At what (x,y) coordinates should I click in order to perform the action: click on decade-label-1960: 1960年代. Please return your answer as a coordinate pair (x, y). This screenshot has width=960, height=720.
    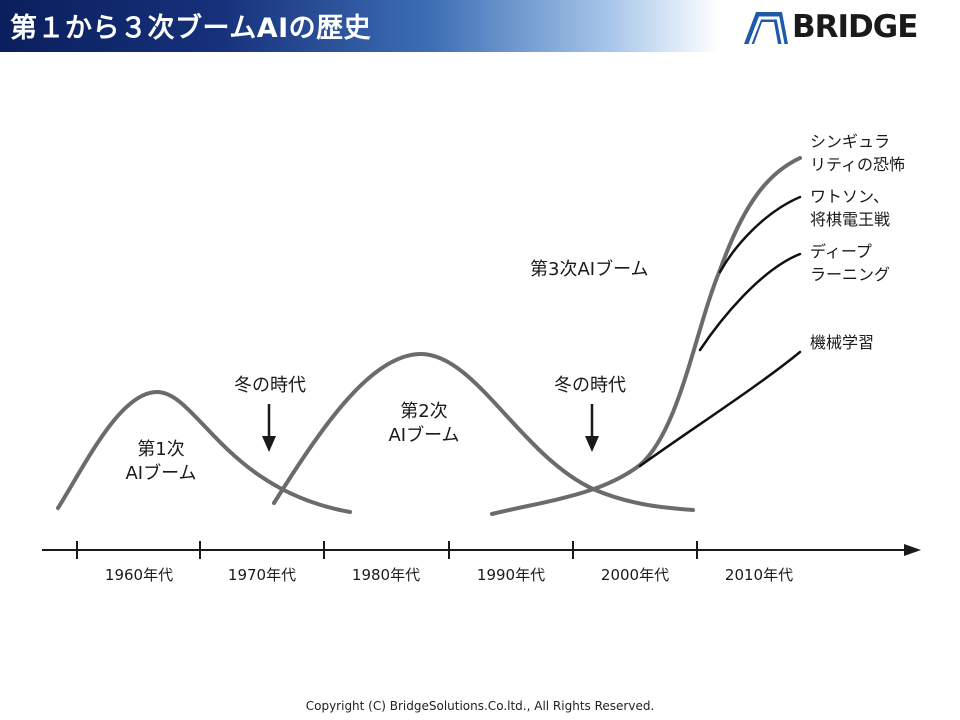
    Looking at the image, I should click on (139, 575).